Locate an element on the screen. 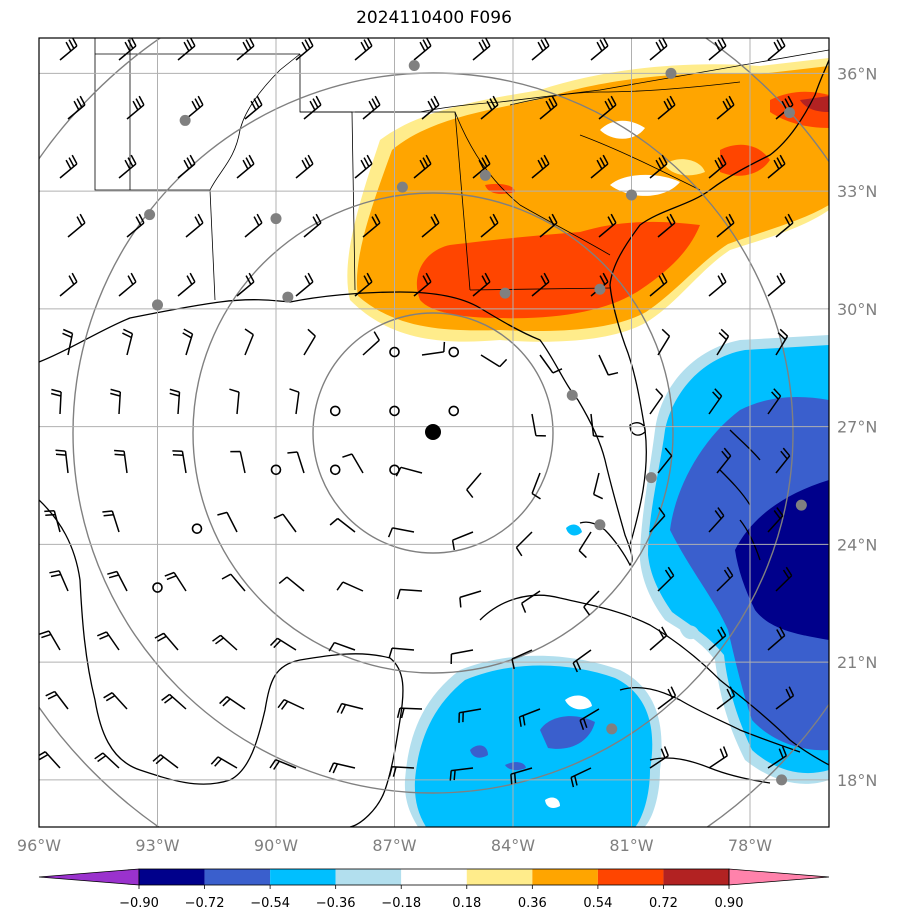  latitude-labels: 36°N 33°N 30°N 27°N 24°N 21°N 18°N is located at coordinates (857, 427).